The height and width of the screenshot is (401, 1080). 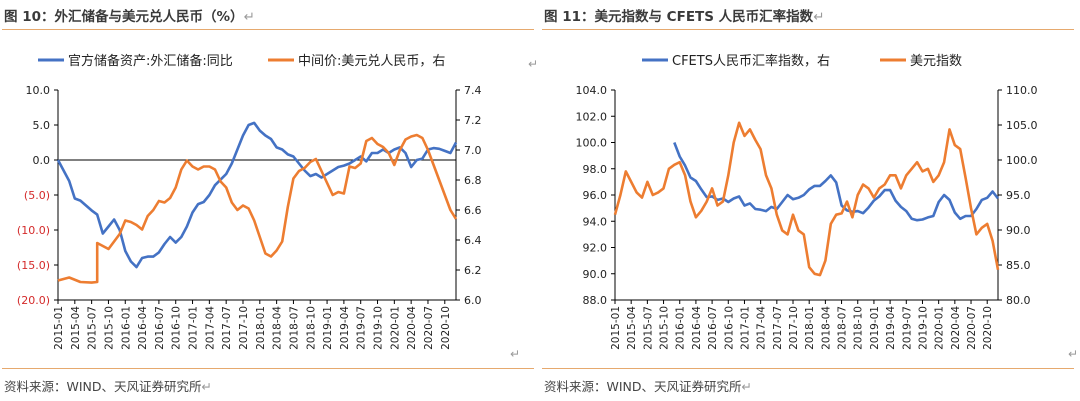 I want to click on left-y-tick-label: 102.0, so click(x=592, y=116).